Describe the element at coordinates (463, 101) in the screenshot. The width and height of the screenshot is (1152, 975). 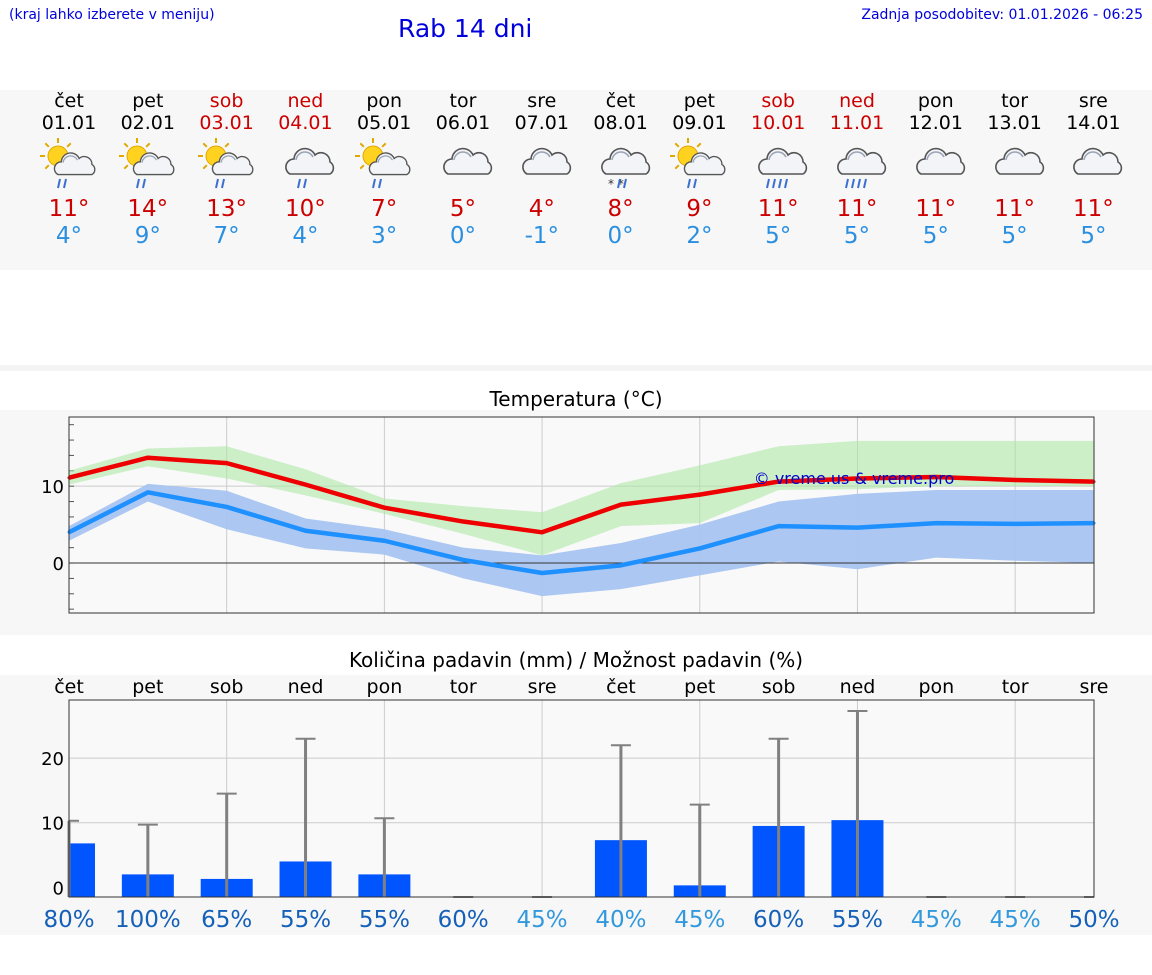
I see `day-name: tor` at that location.